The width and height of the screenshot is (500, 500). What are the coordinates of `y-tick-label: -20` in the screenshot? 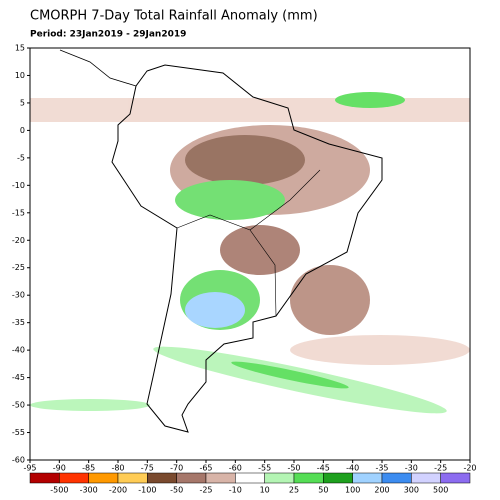 It's located at (18, 240).